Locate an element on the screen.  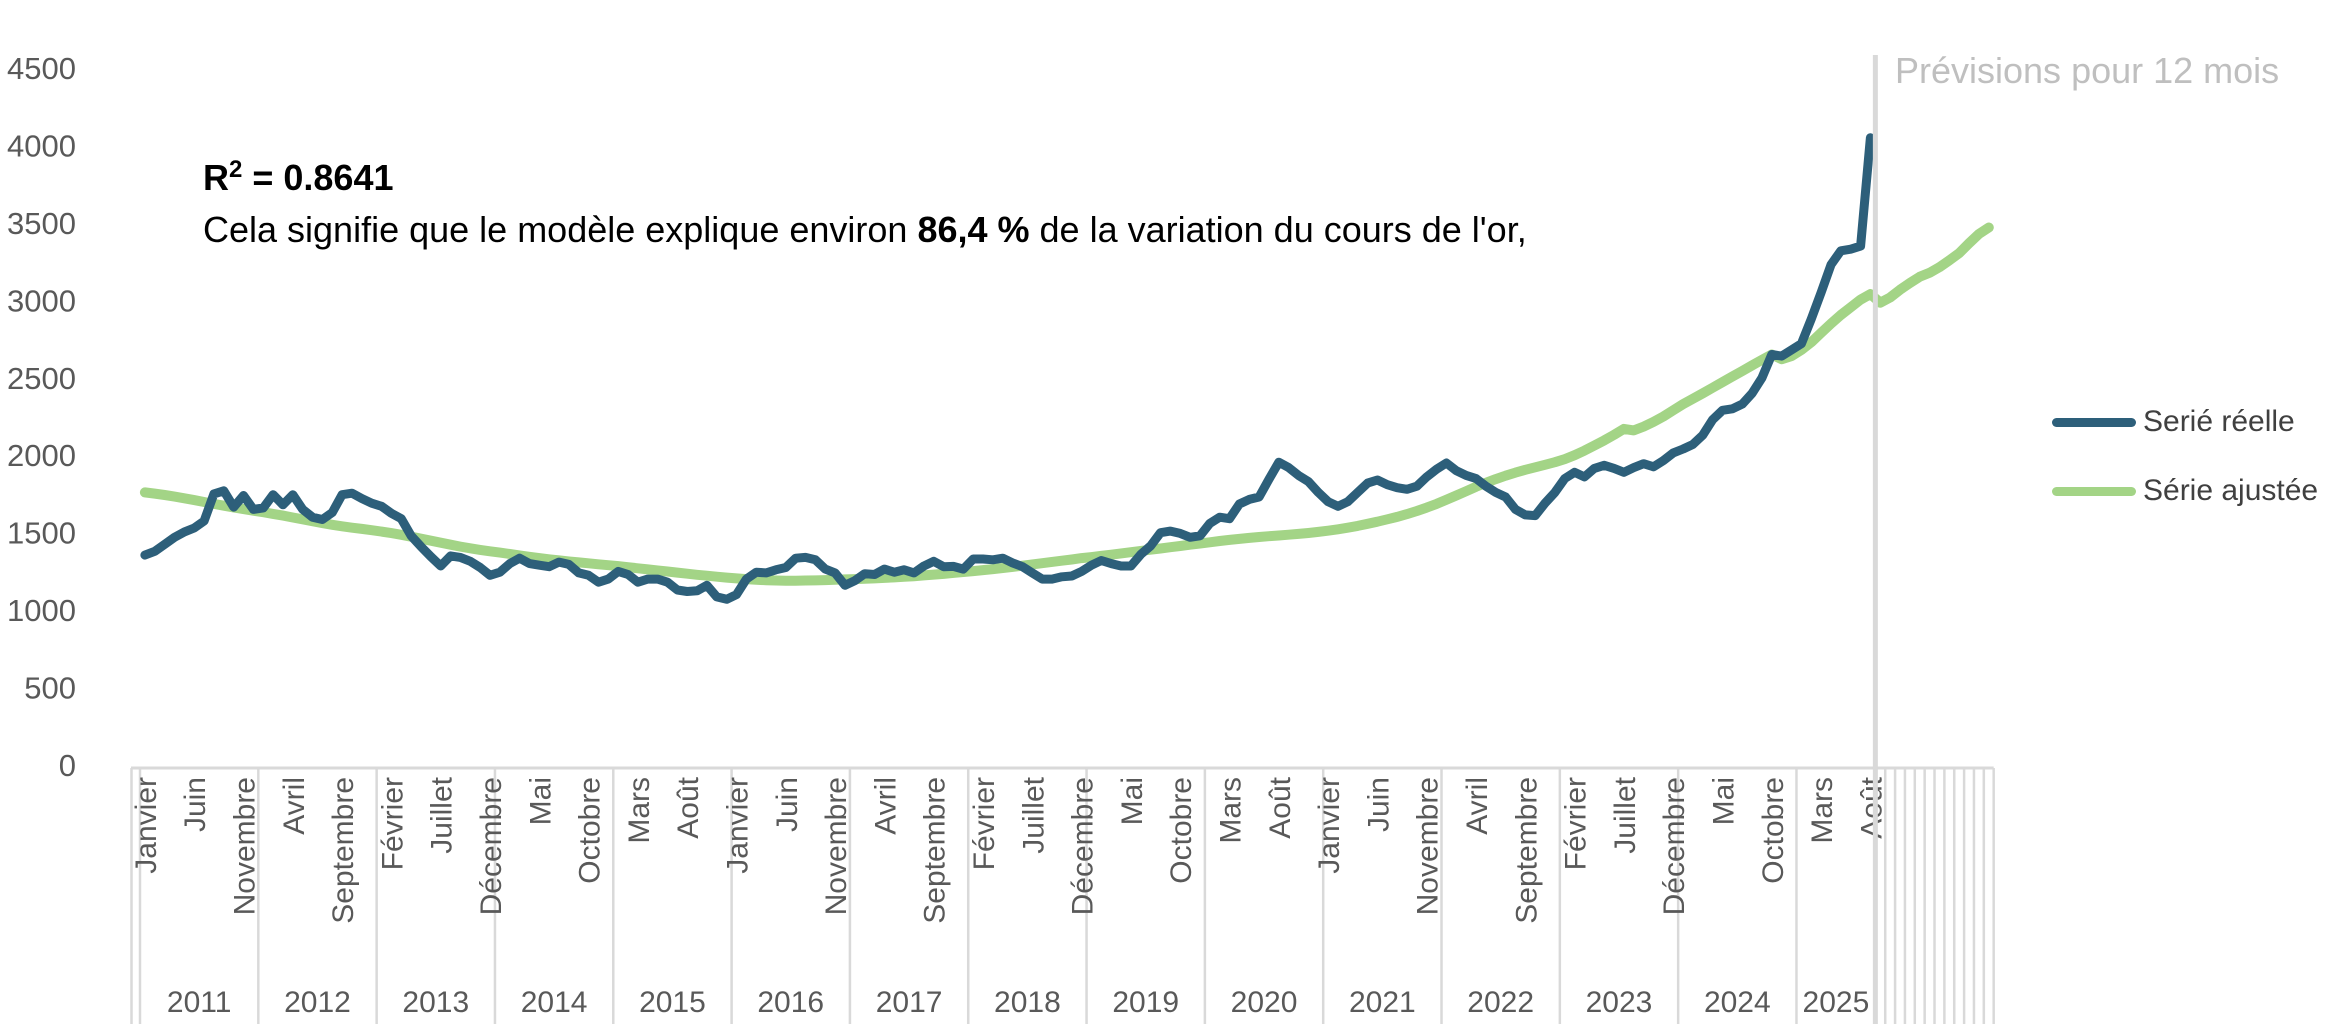
x-axis-year-label: 2019 is located at coordinates (1145, 1002).